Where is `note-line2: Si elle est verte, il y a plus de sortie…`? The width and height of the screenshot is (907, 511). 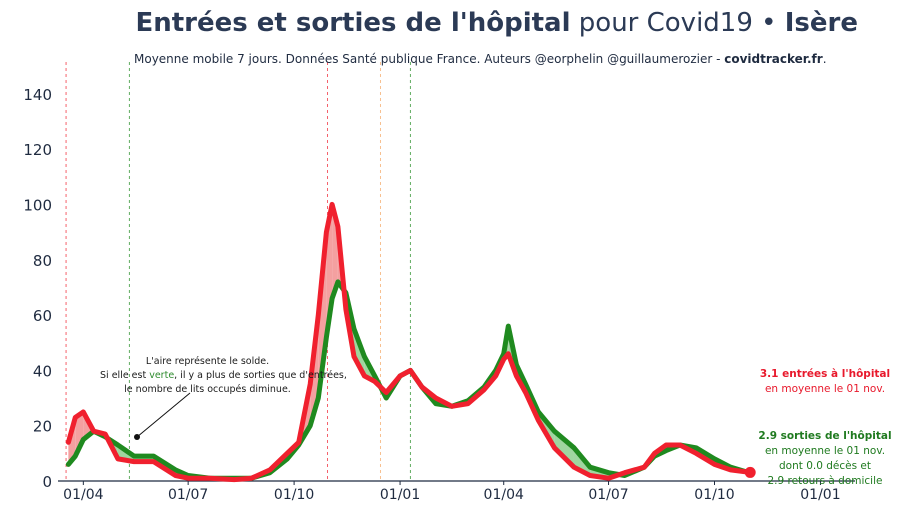 note-line2: Si elle est verte, il y a plus de sortie… is located at coordinates (223, 375).